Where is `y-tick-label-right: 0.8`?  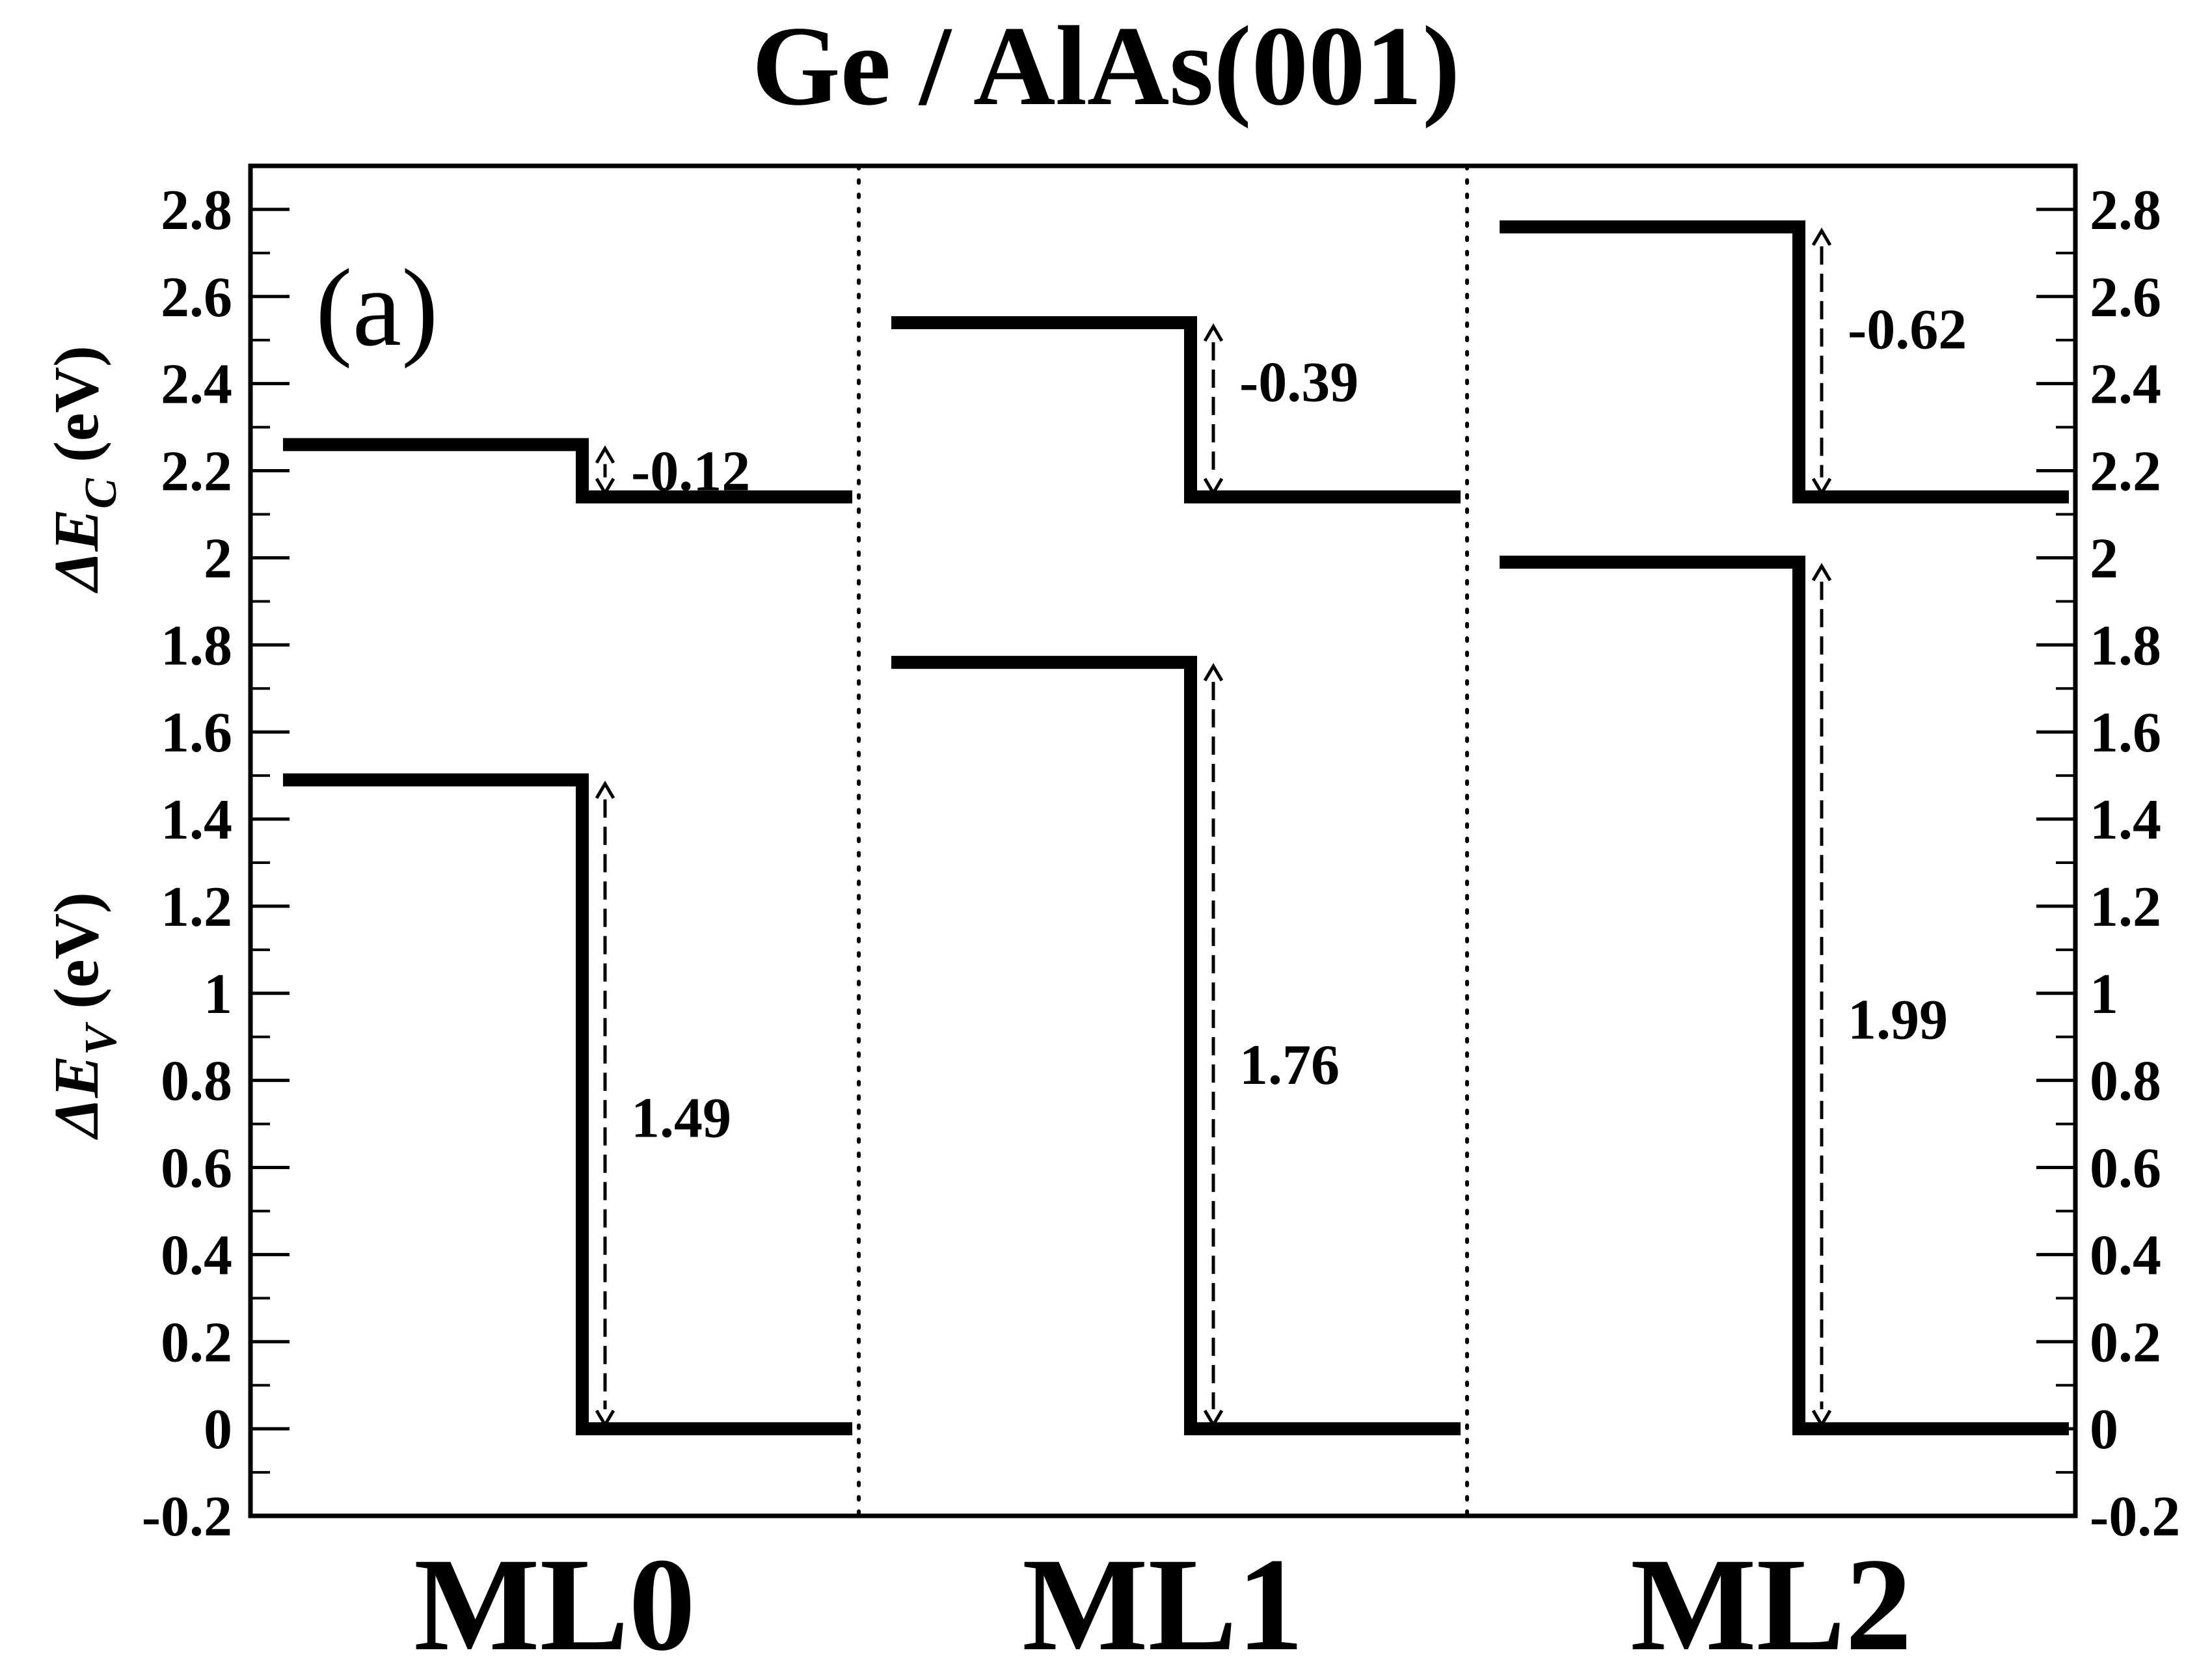
y-tick-label-right: 0.8 is located at coordinates (2126, 1081).